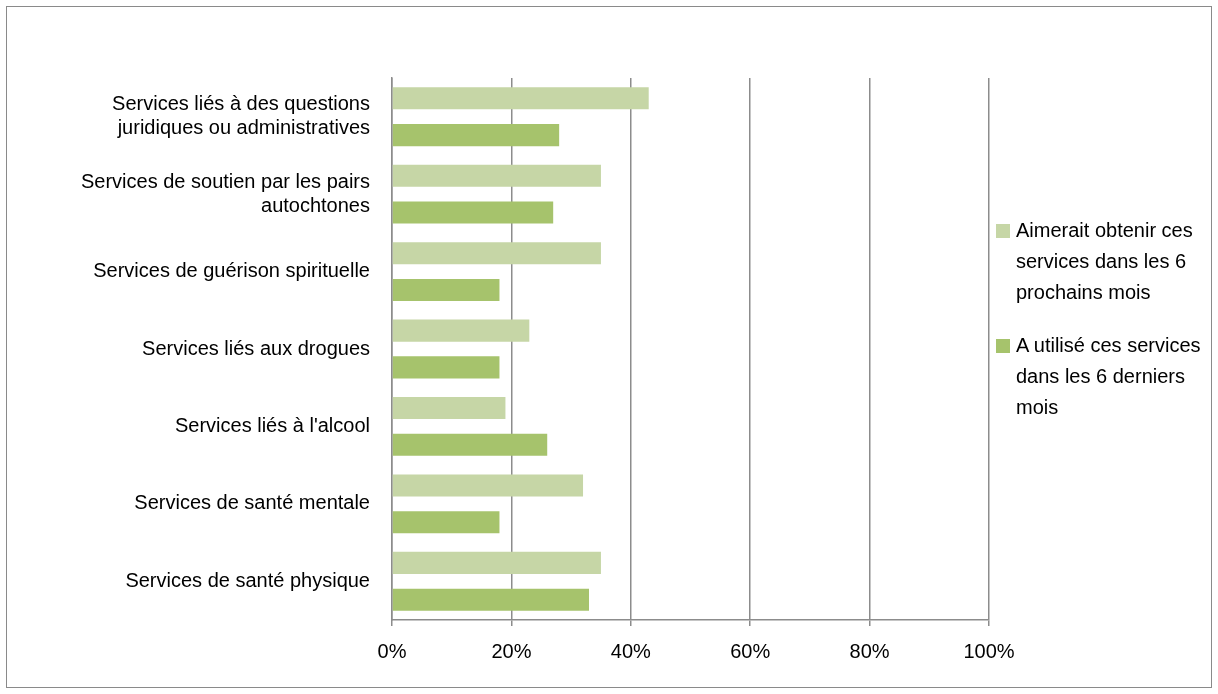  What do you see at coordinates (247, 579) in the screenshot?
I see `y-tick-label: Services de santé physique` at bounding box center [247, 579].